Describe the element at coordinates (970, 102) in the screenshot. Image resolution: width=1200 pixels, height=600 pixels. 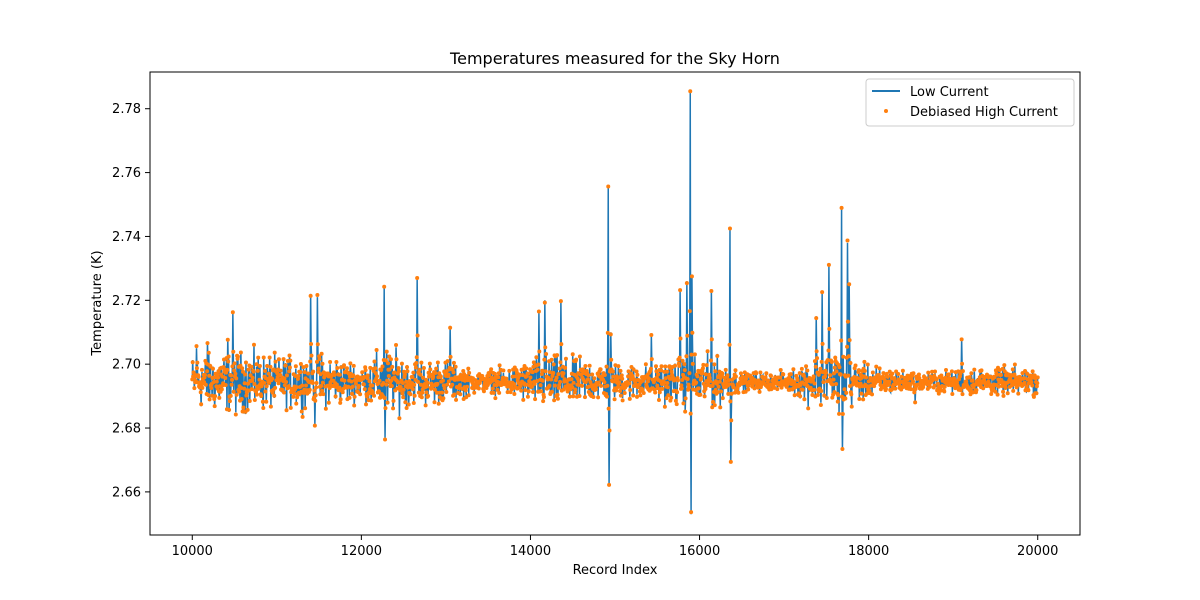
I see `legend-box` at that location.